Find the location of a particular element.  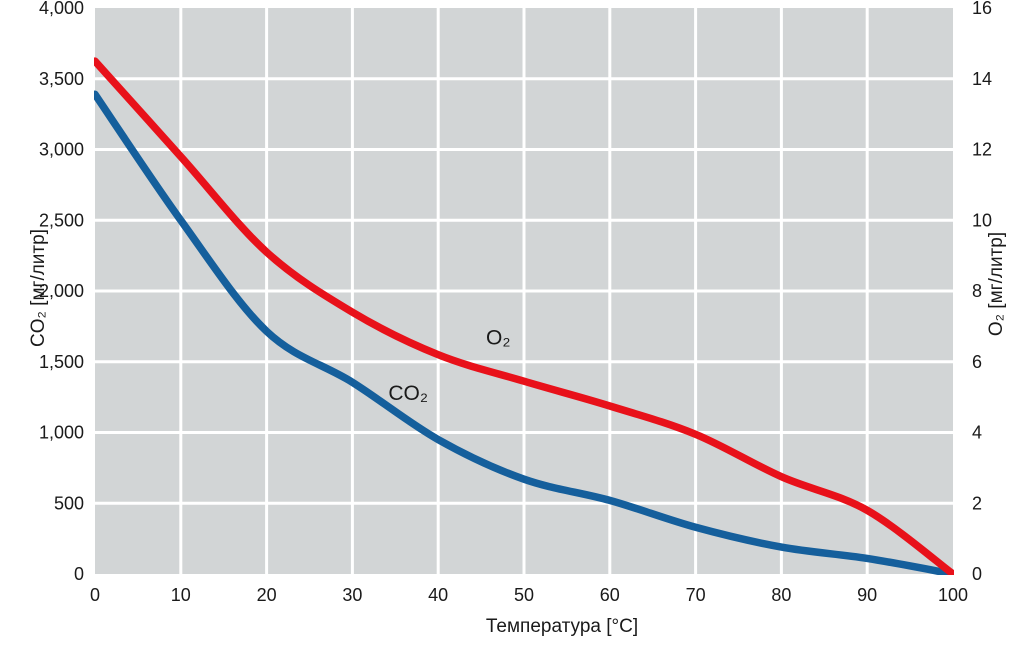

svg-text: 8 is located at coordinates (977, 291).